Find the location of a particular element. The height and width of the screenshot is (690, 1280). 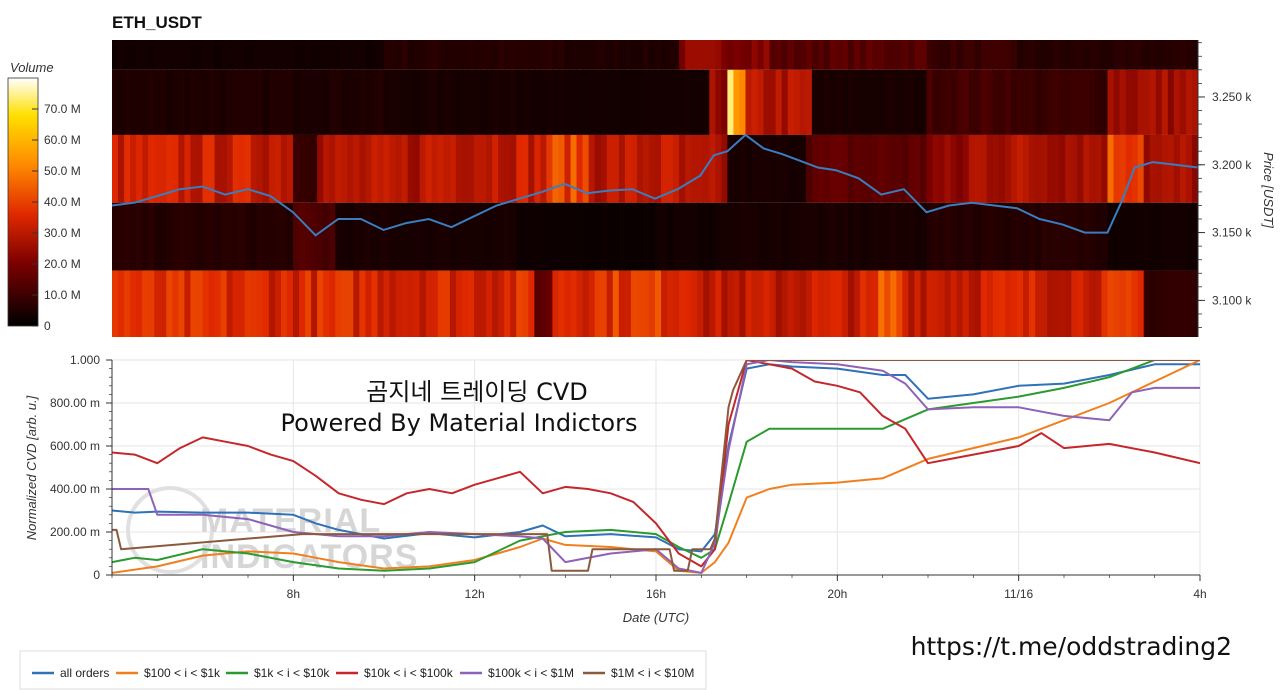

telegram-url: https://t.me/oddstrading2 is located at coordinates (1071, 646).